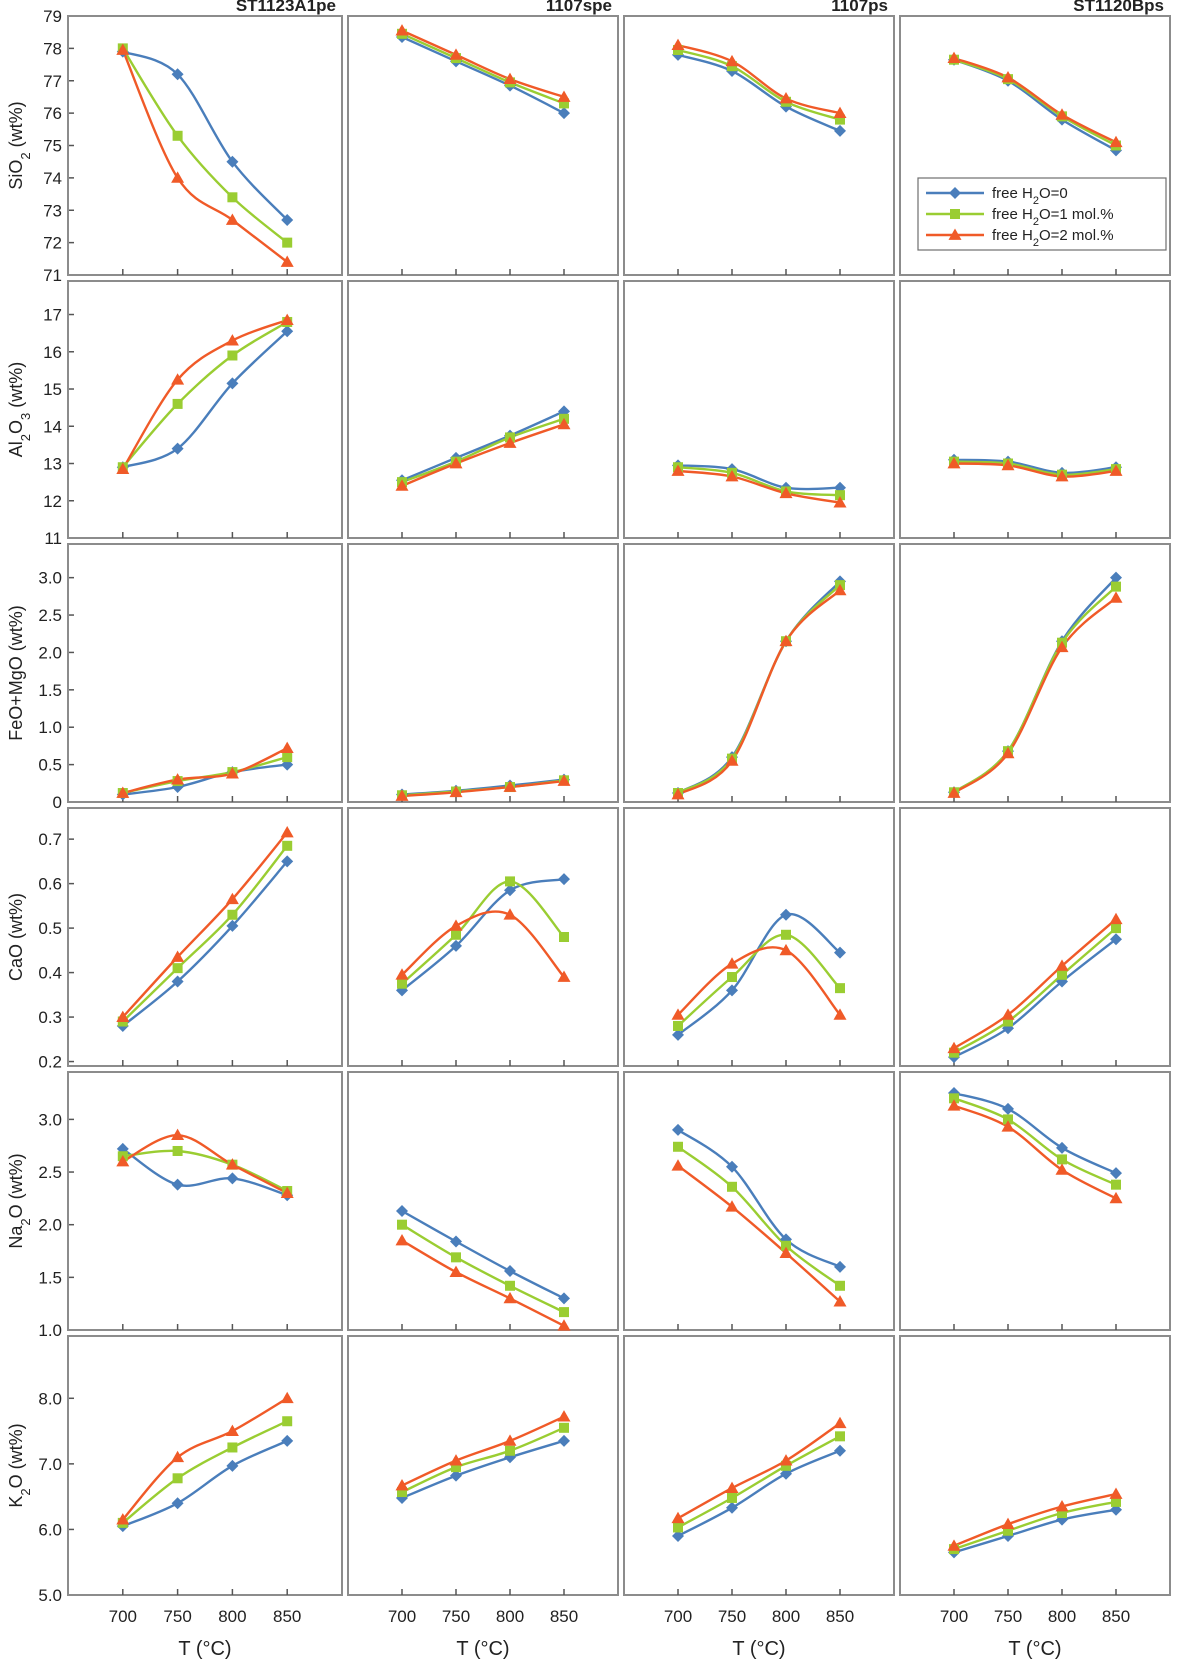 Image resolution: width=1178 pixels, height=1666 pixels. Describe the element at coordinates (759, 84) in the screenshot. I see `series-line-r0-c2-s1` at that location.